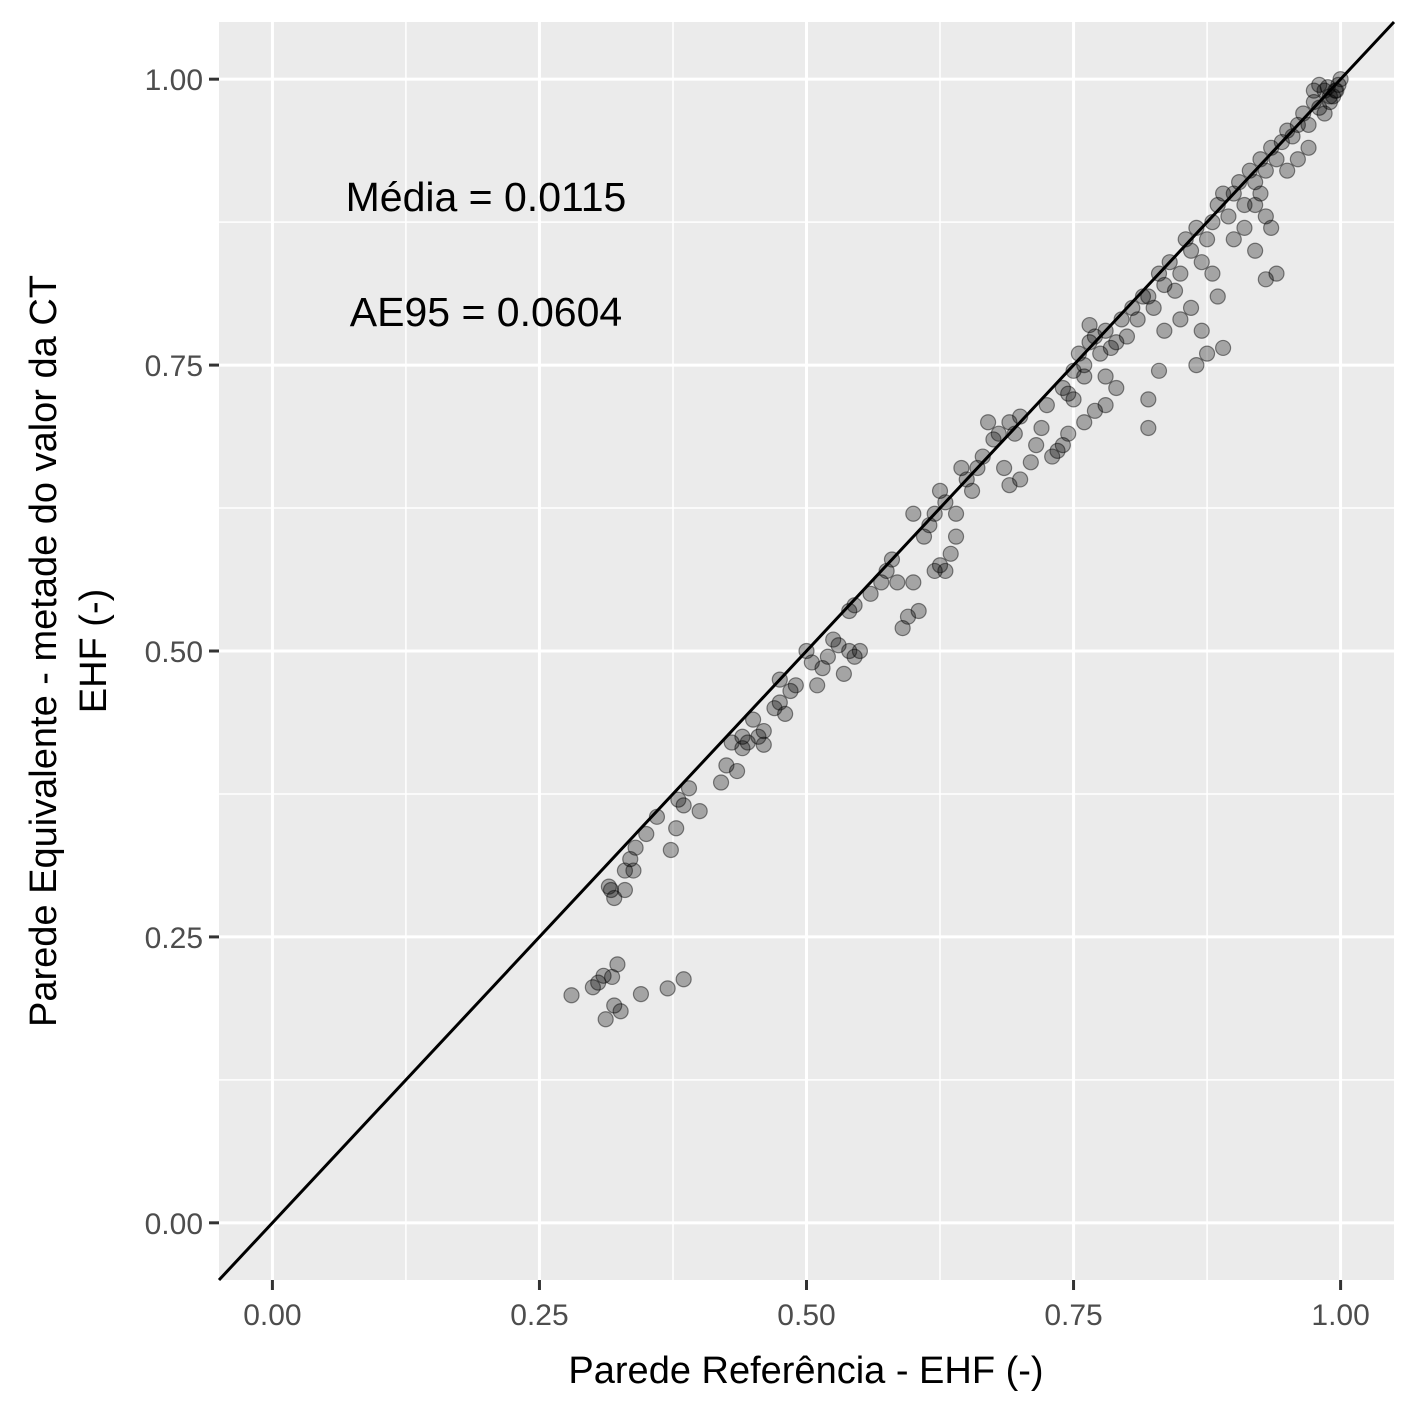 The width and height of the screenshot is (1417, 1417). Describe the element at coordinates (806, 1315) in the screenshot. I see `x-tick-label: 0.50` at that location.